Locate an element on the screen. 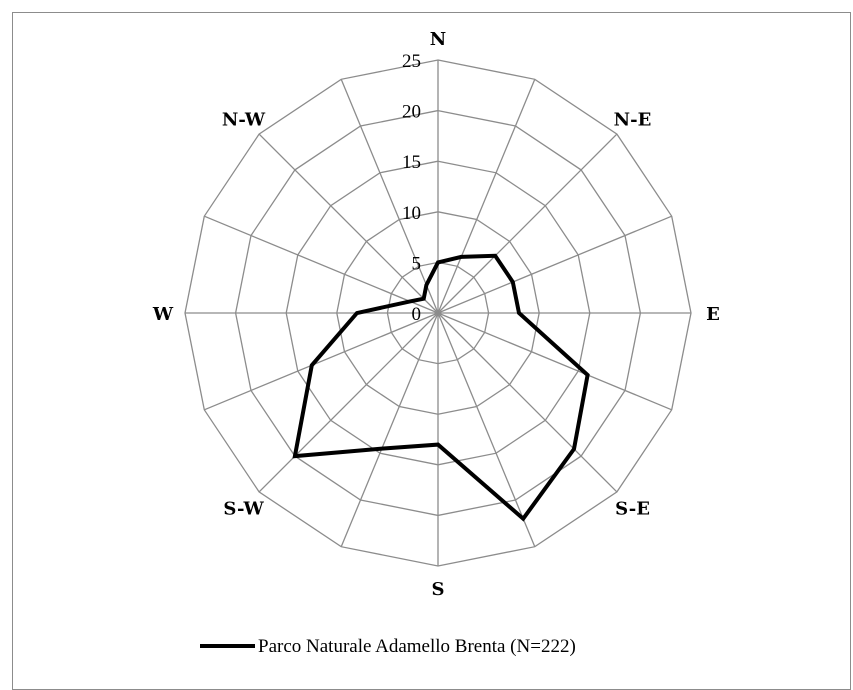 This screenshot has height=690, width=853. direction-label-e: E is located at coordinates (713, 314).